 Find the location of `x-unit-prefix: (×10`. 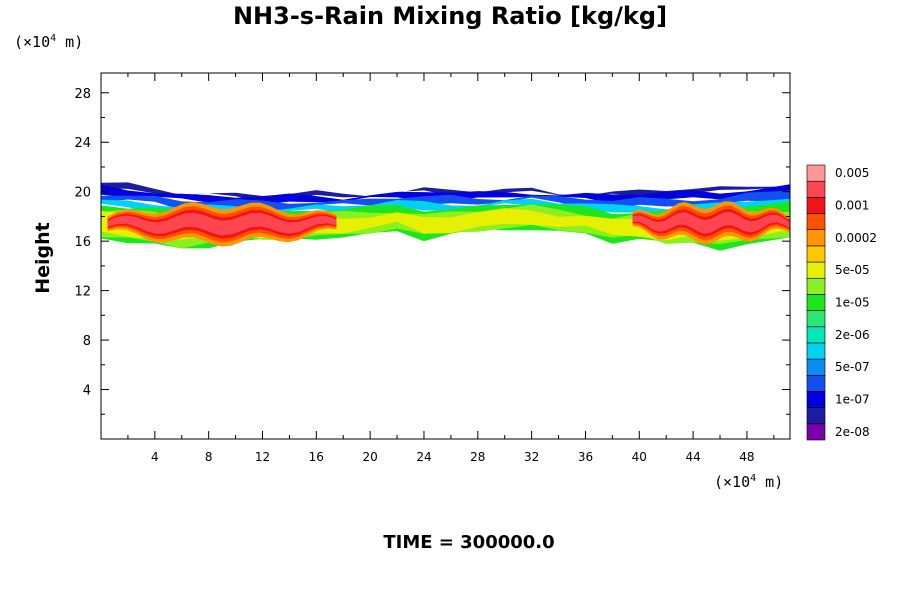

x-unit-prefix: (×10 is located at coordinates (732, 482).